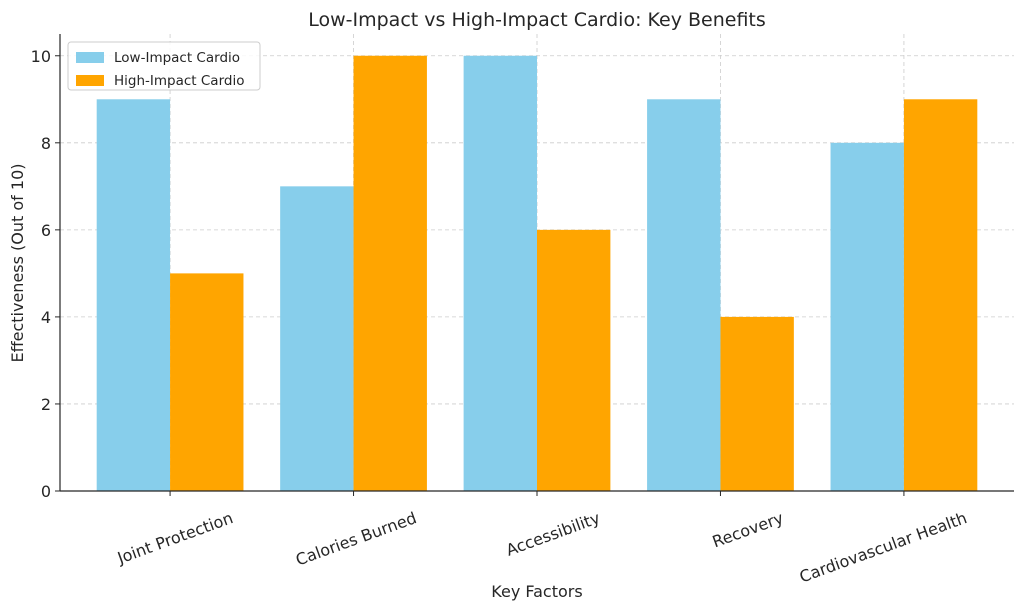 This screenshot has height=615, width=1024. Describe the element at coordinates (133, 295) in the screenshot. I see `bar-low-impact-cardio-joint-protection` at that location.